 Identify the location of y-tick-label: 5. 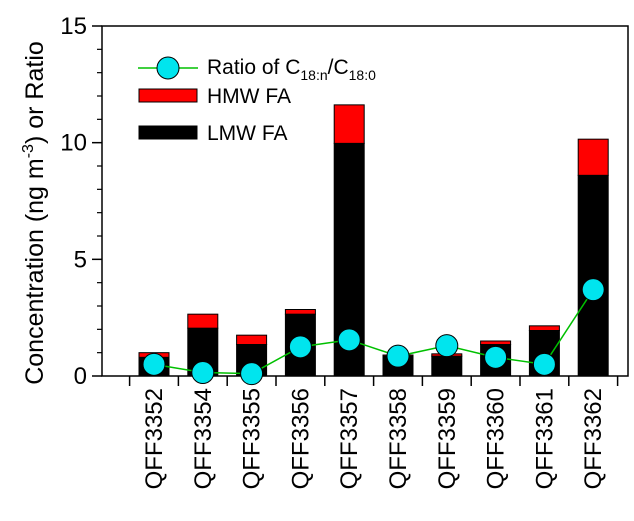
(80, 259).